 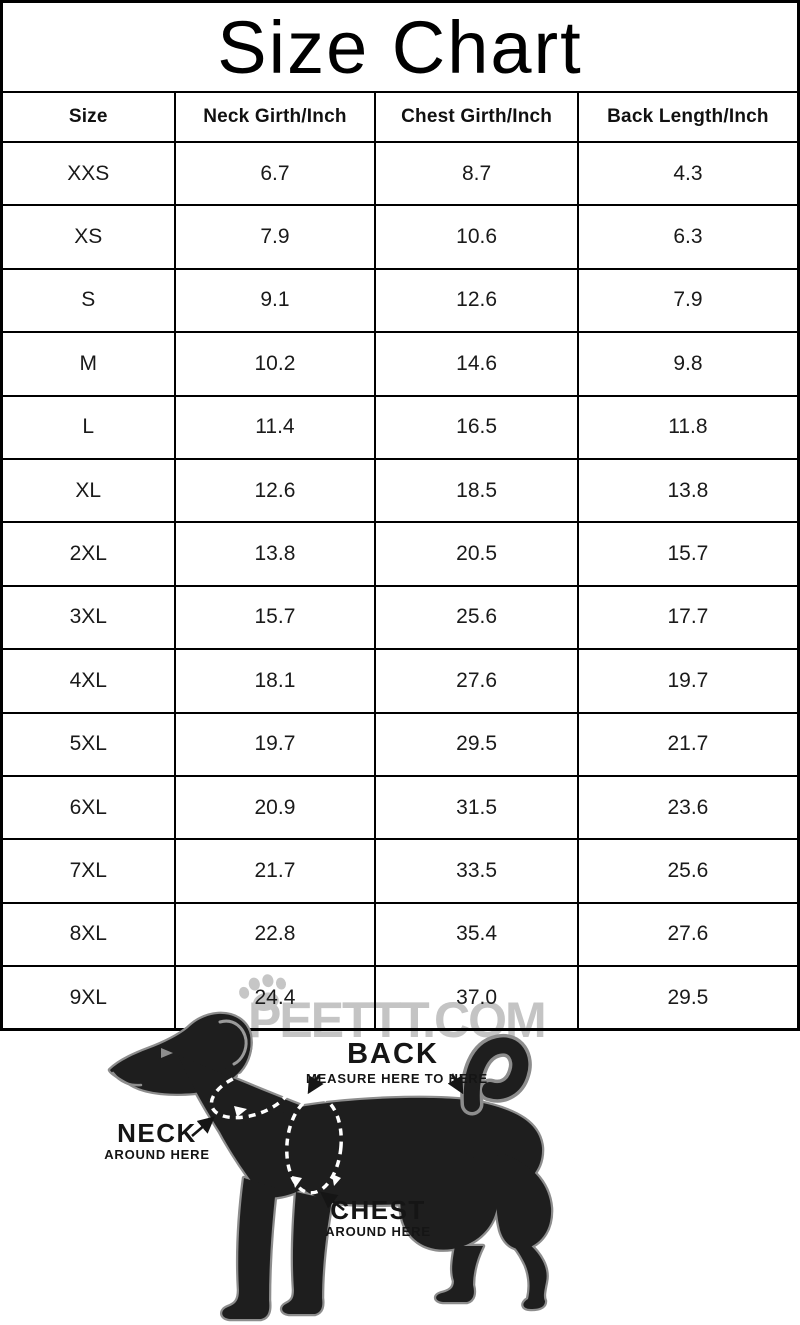 I want to click on value-cell: 20.9, so click(x=275, y=807).